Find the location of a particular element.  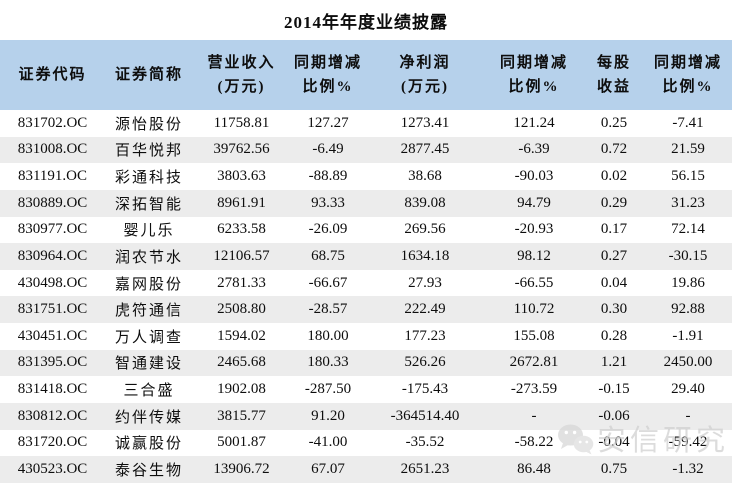

eps-cell: -0.04 is located at coordinates (614, 442).